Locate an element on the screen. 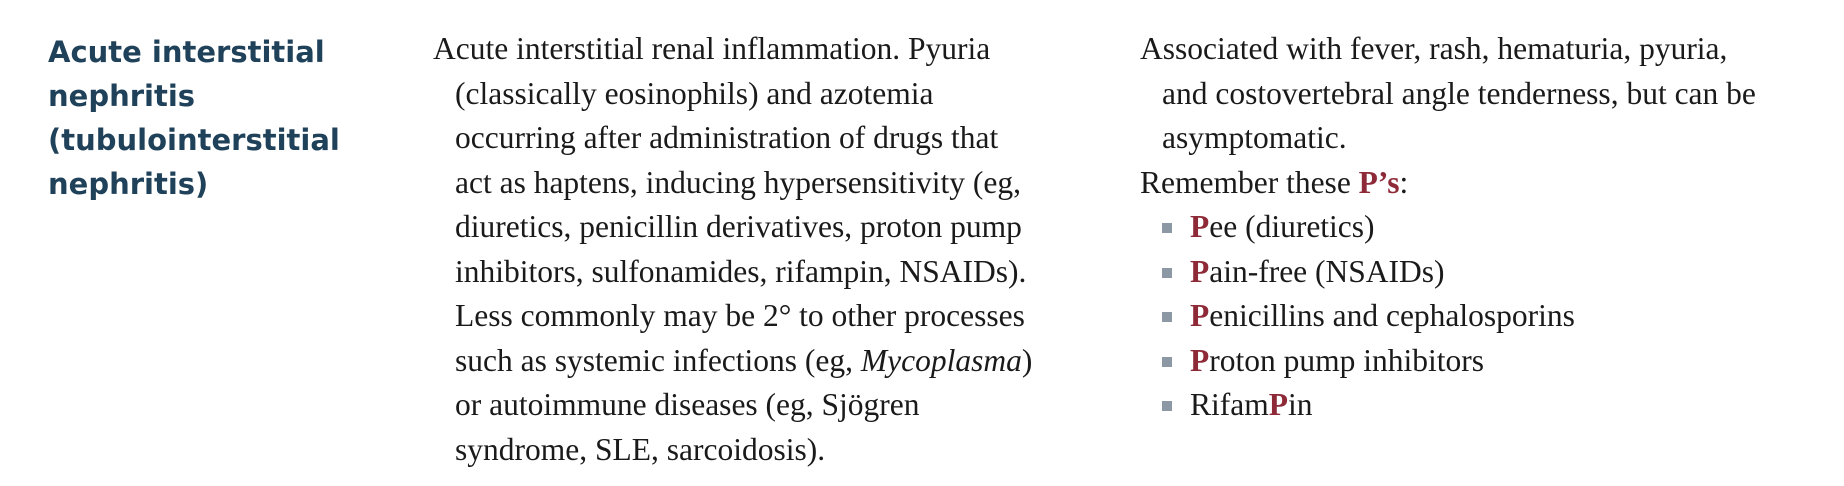 The image size is (1844, 486). mnemonic-text: in is located at coordinates (1300, 404).